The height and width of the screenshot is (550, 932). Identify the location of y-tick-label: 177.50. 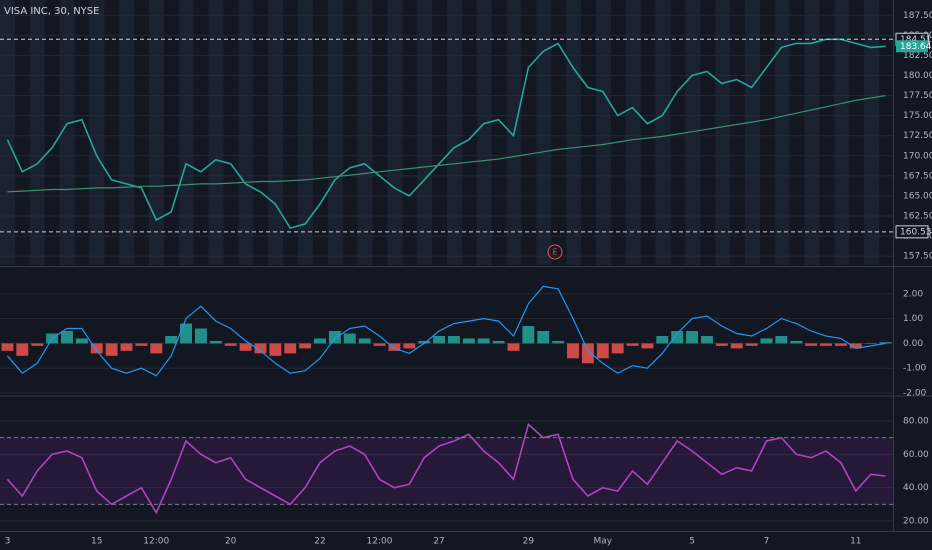
(917, 96).